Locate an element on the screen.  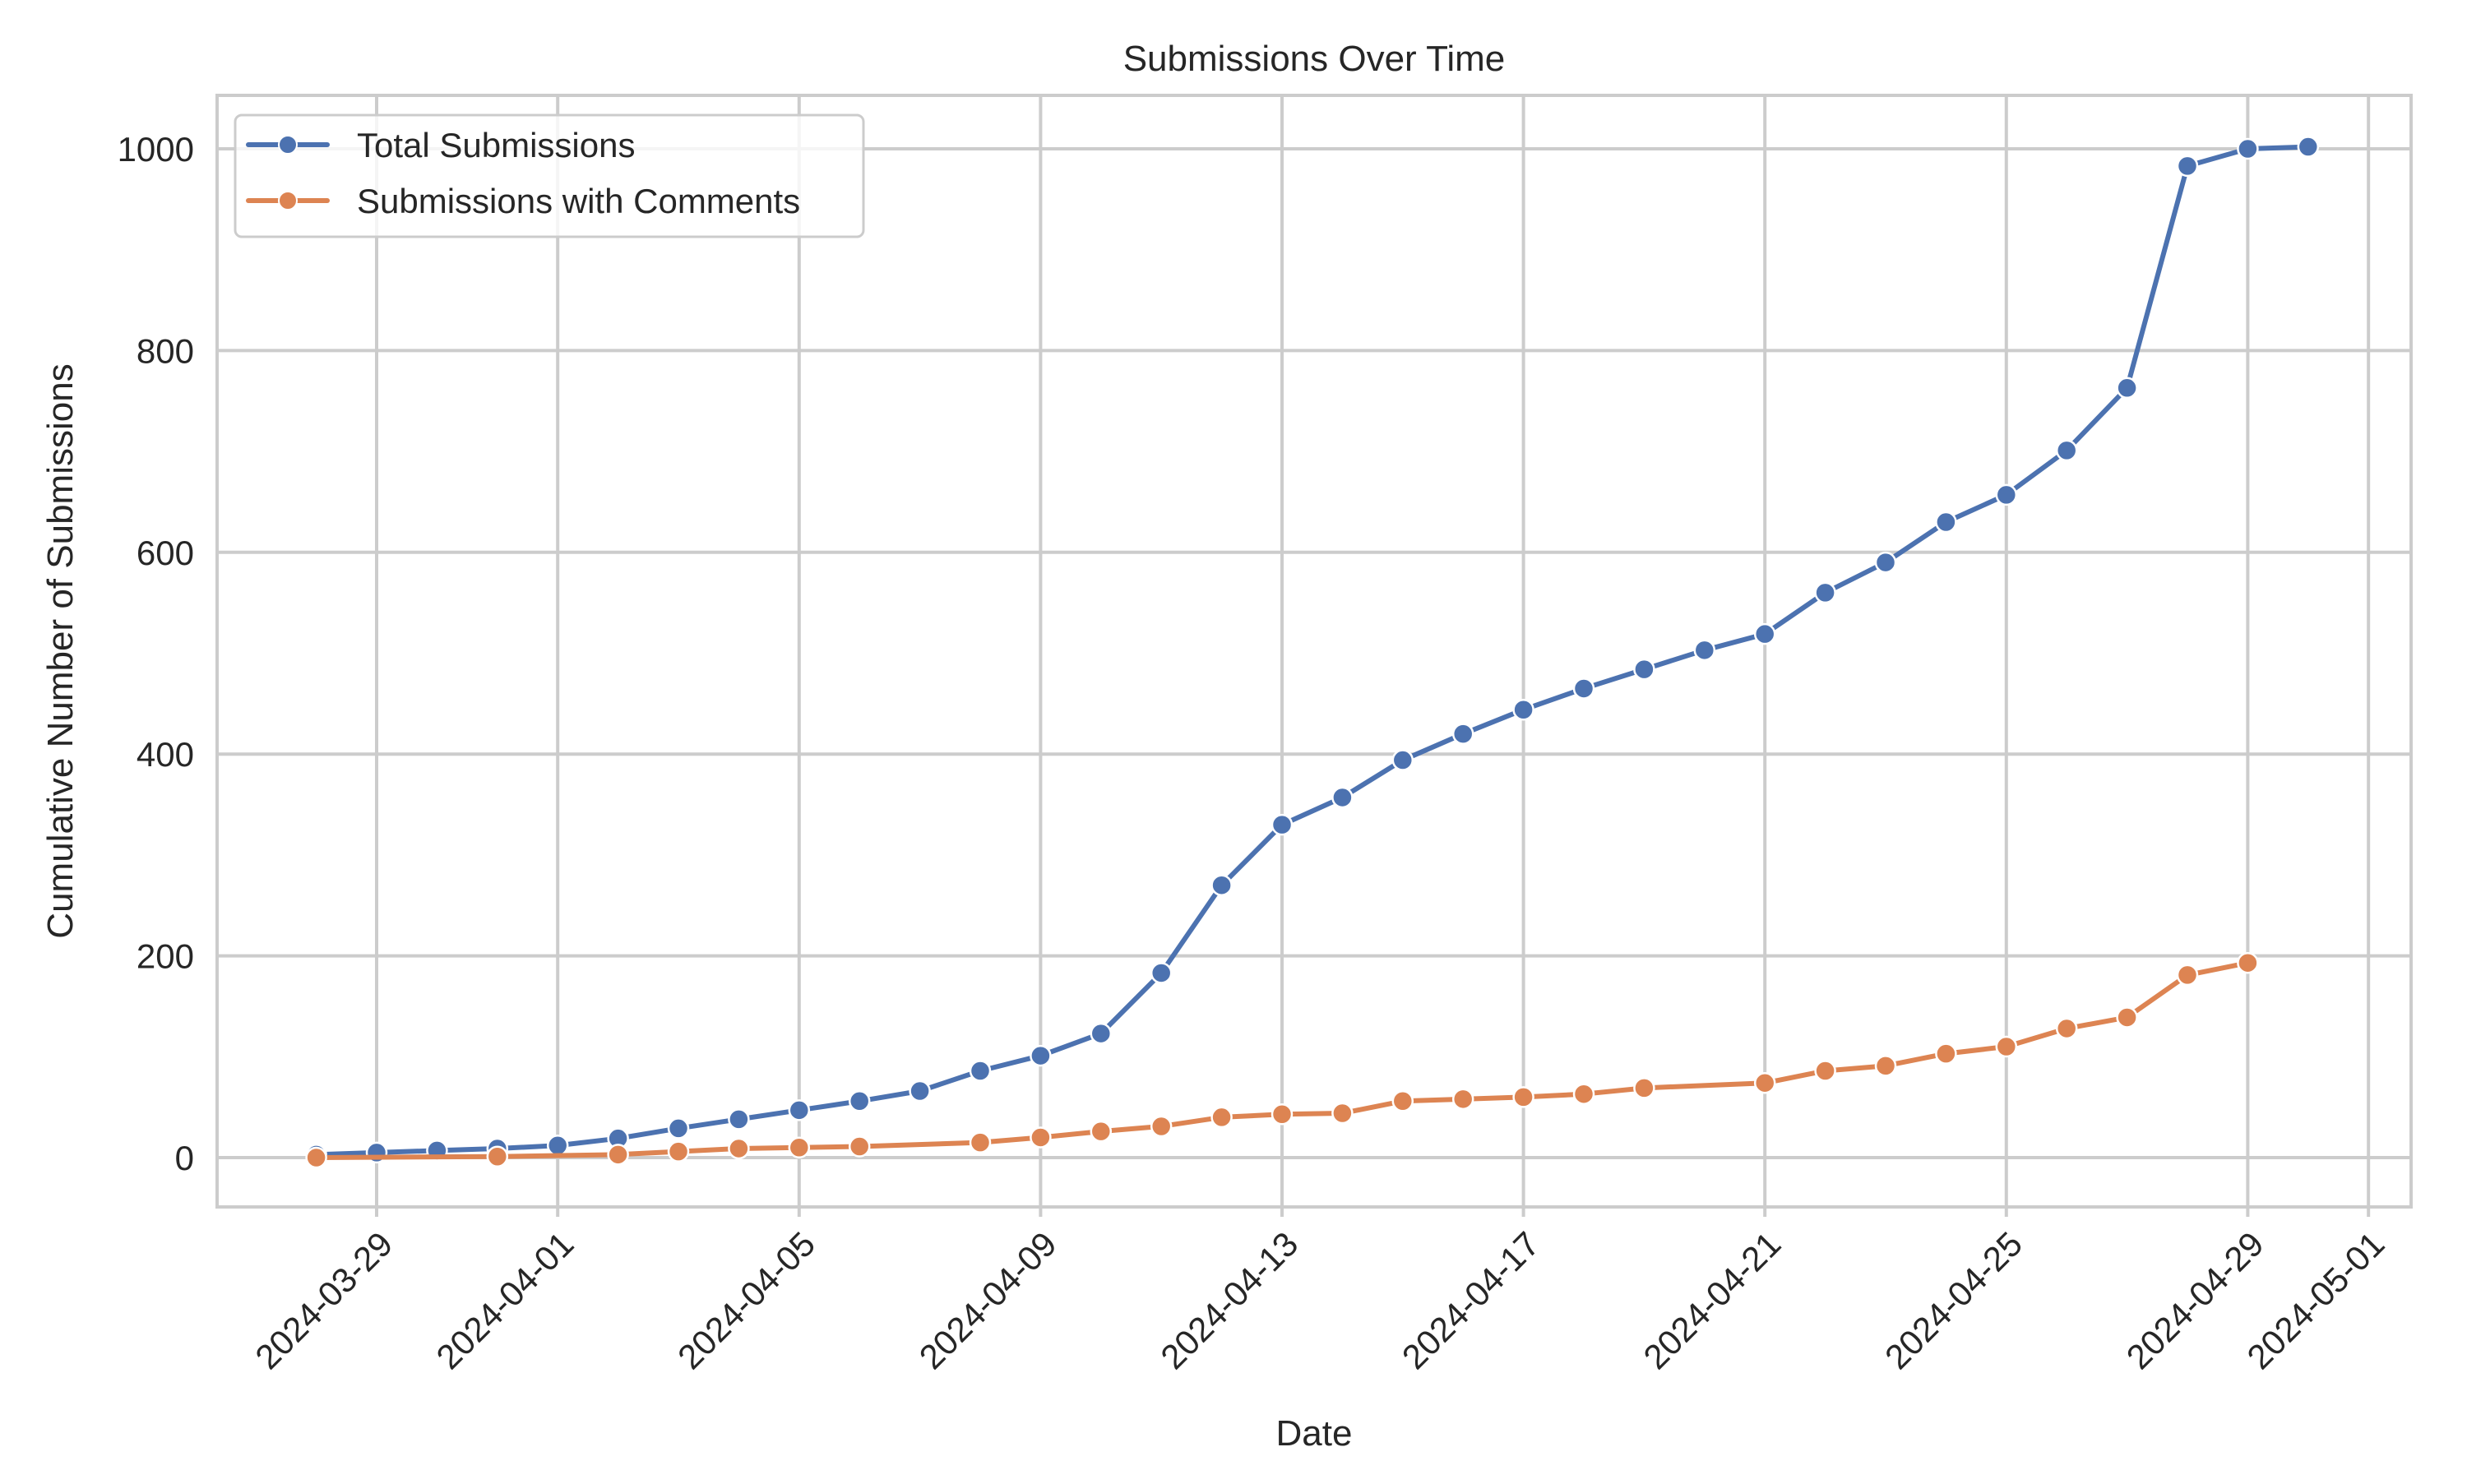
y-tick-label: 0 is located at coordinates (184, 1158).